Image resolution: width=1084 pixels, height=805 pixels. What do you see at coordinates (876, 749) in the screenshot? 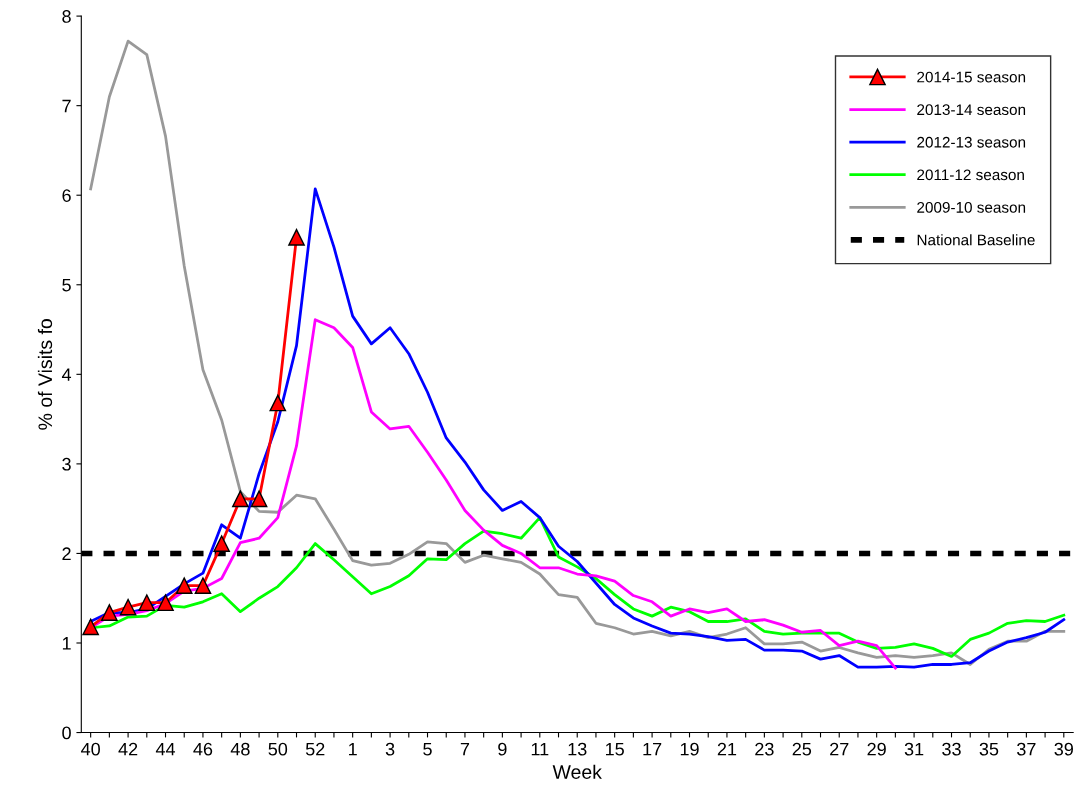
I see `x-tick-label: 29` at bounding box center [876, 749].